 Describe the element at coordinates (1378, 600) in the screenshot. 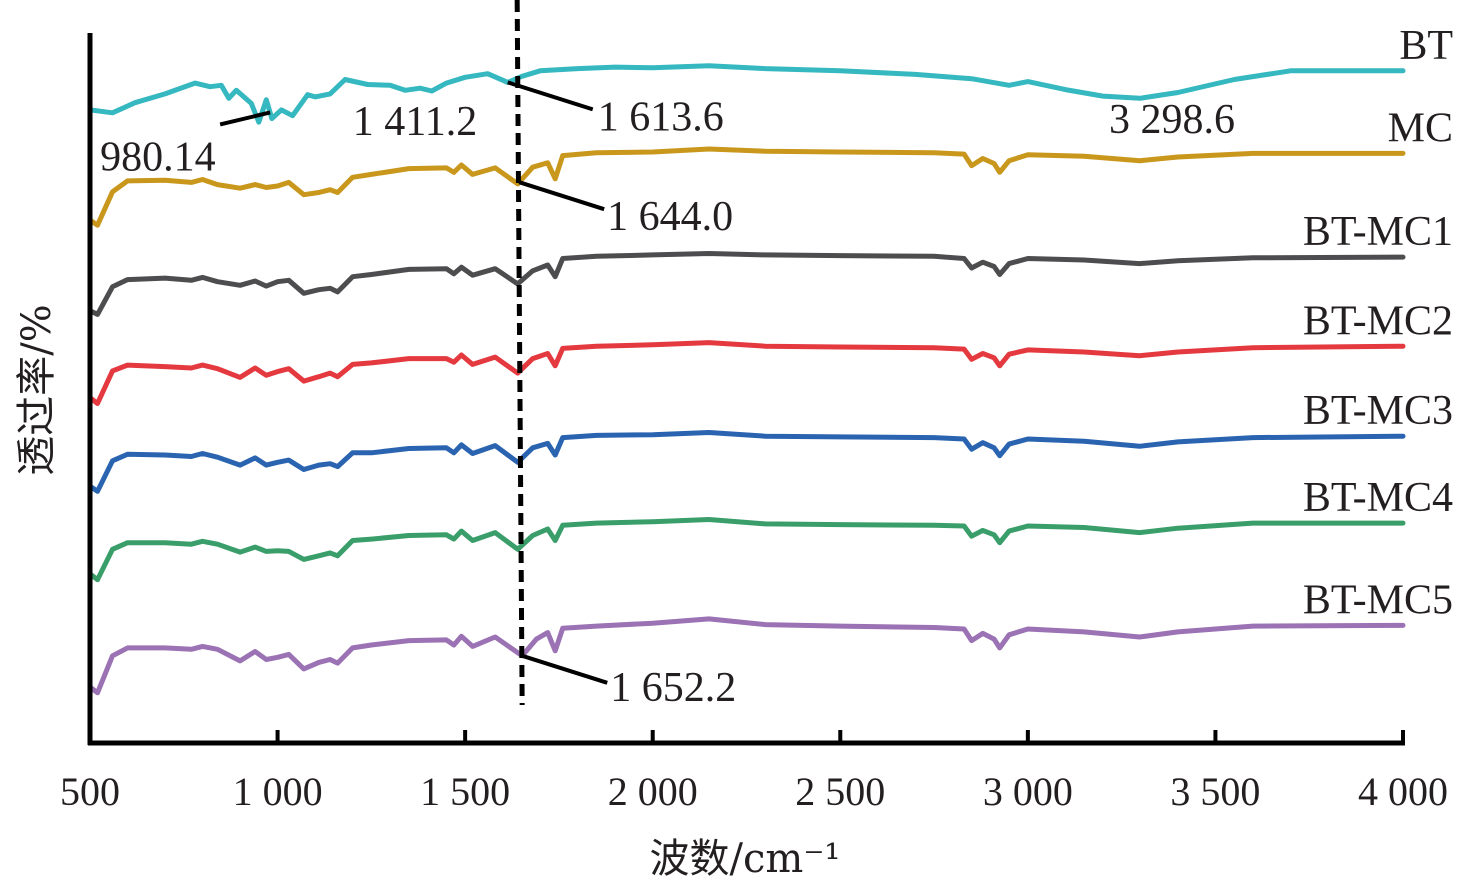

I see `series-label-bt-mc5: BT-MC5` at that location.